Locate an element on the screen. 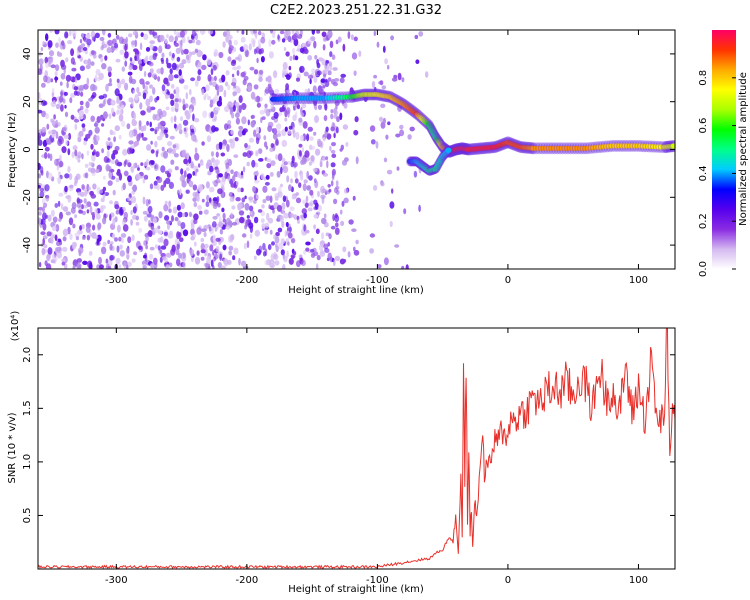 The height and width of the screenshot is (600, 750). colorbar-tick-label: 0.8 is located at coordinates (703, 78).